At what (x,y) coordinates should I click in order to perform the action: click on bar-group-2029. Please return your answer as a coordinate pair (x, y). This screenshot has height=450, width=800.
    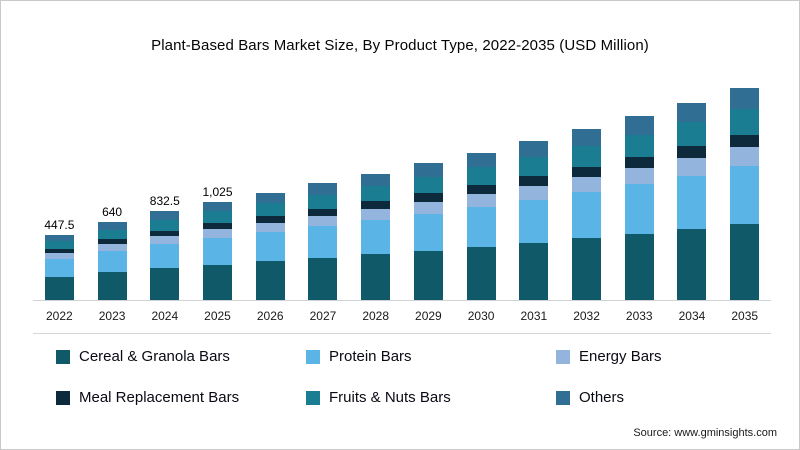
    Looking at the image, I should click on (428, 189).